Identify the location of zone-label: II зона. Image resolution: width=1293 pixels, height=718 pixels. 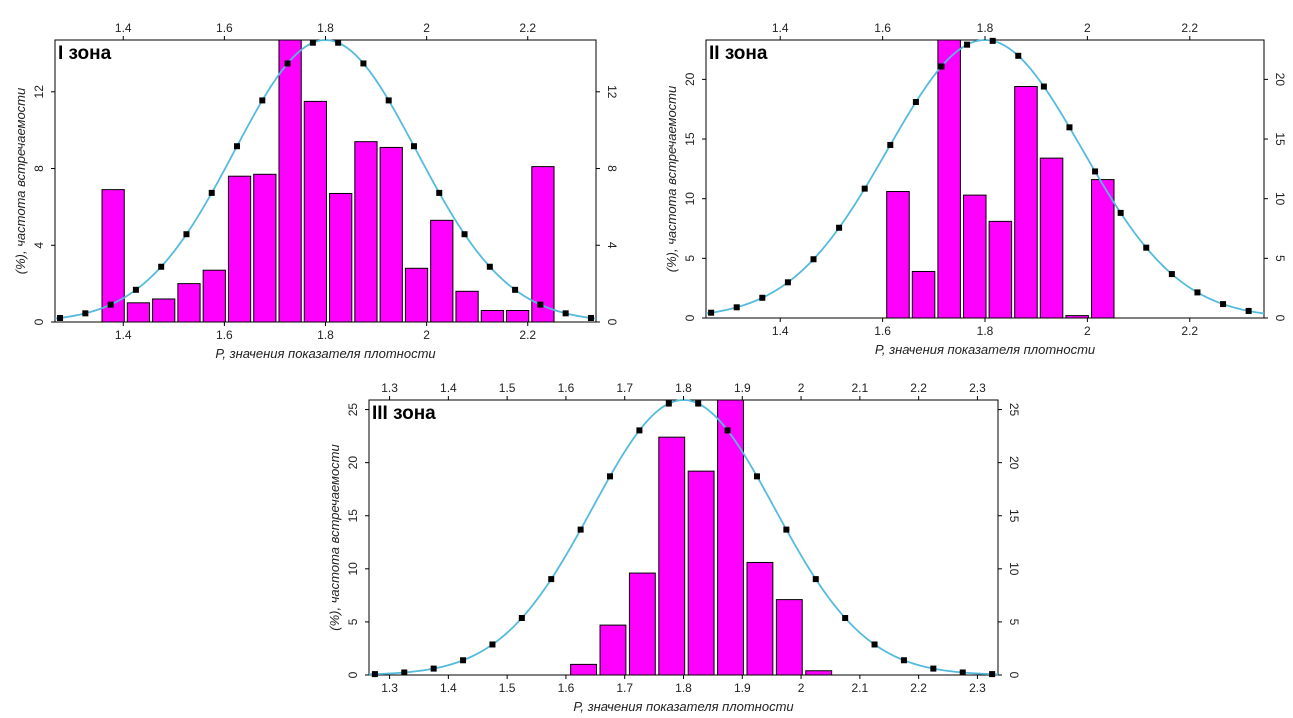
(738, 53).